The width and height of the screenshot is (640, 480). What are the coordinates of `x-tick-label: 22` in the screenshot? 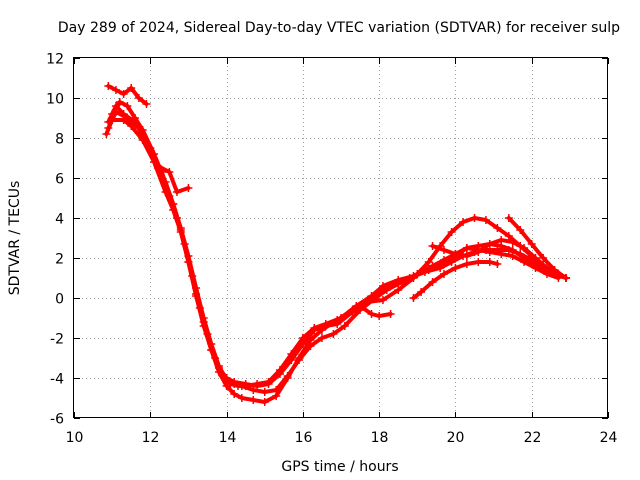 It's located at (533, 438).